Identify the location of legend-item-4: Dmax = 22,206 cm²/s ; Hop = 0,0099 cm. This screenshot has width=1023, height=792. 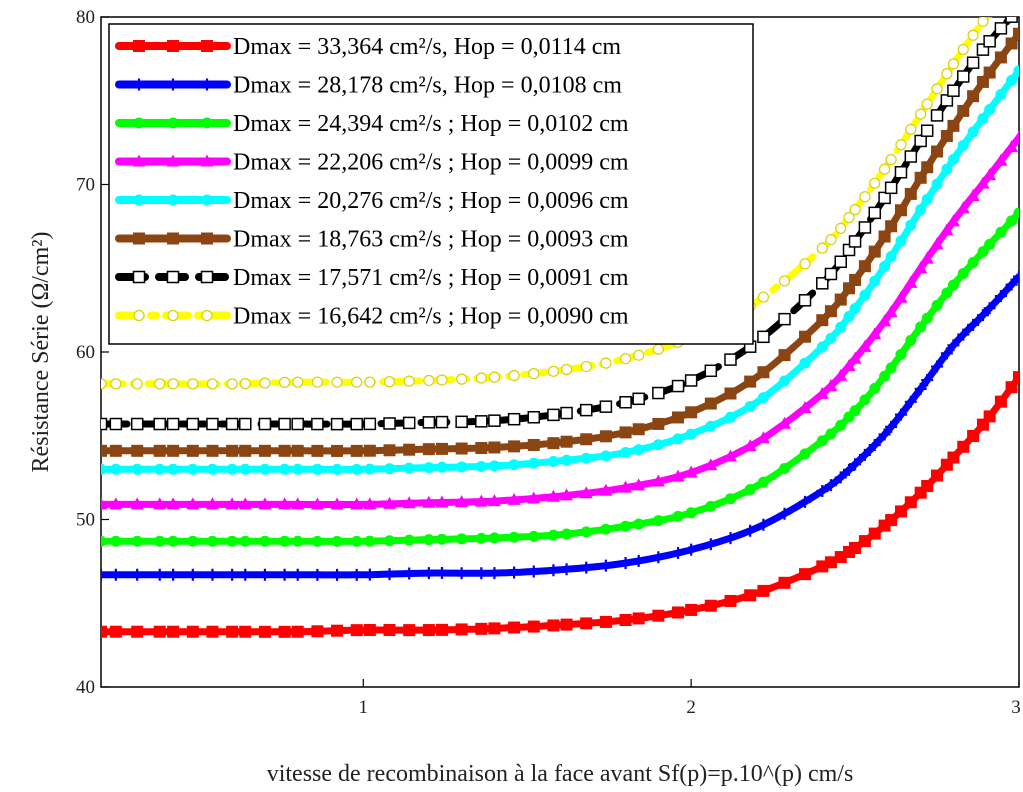
(372, 163).